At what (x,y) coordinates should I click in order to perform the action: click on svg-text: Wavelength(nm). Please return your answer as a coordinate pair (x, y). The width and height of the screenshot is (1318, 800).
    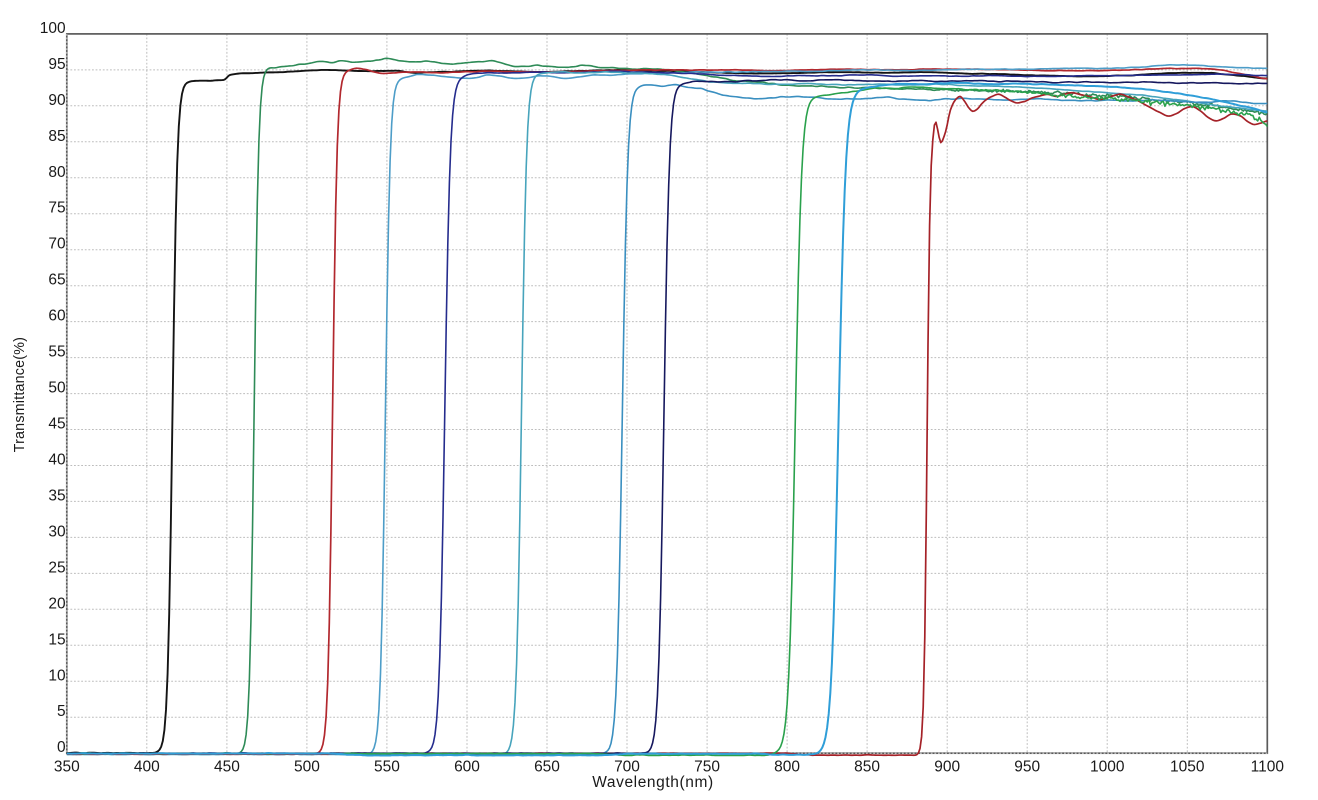
    Looking at the image, I should click on (653, 782).